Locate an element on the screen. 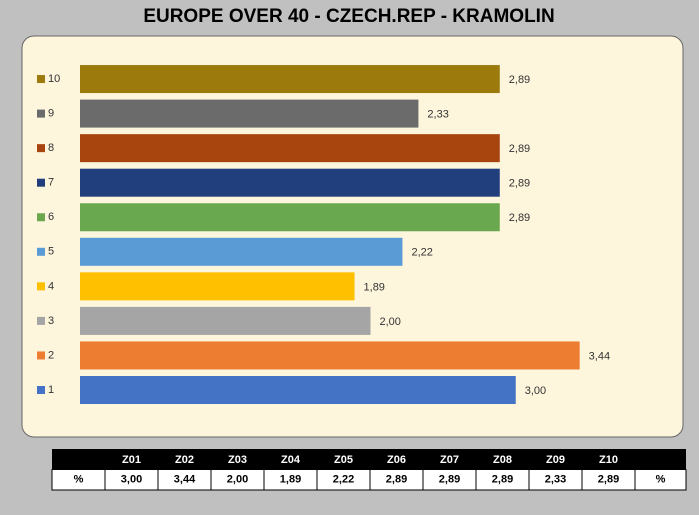 This screenshot has height=515, width=699. column-header: Z04 is located at coordinates (291, 460).